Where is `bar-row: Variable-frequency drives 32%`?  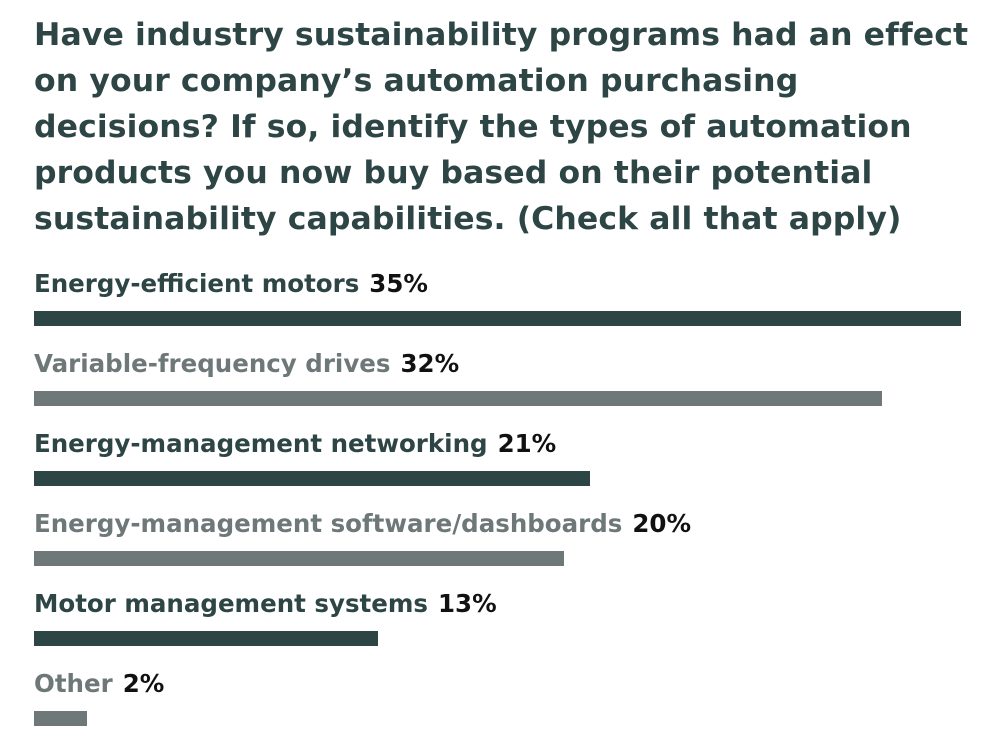 bar-row: Variable-frequency drives 32% is located at coordinates (504, 379).